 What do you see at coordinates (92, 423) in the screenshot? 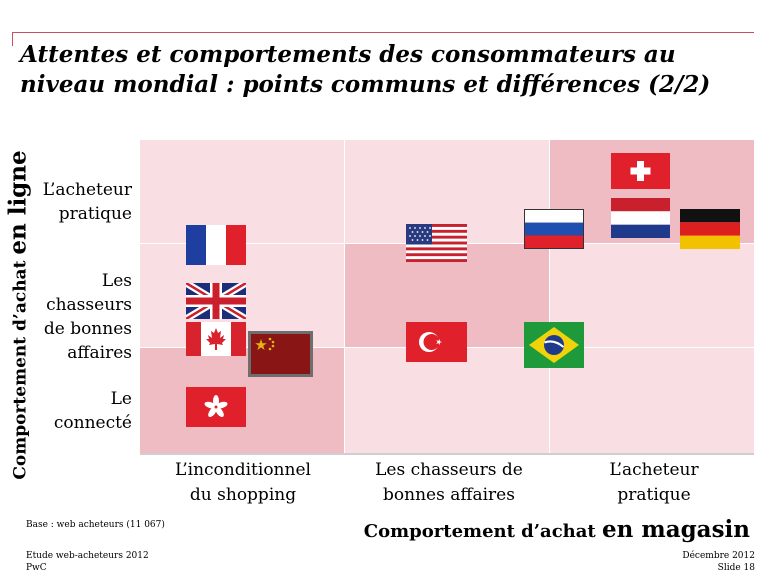
I see `row-label-bottom-line2: connecté` at bounding box center [92, 423].